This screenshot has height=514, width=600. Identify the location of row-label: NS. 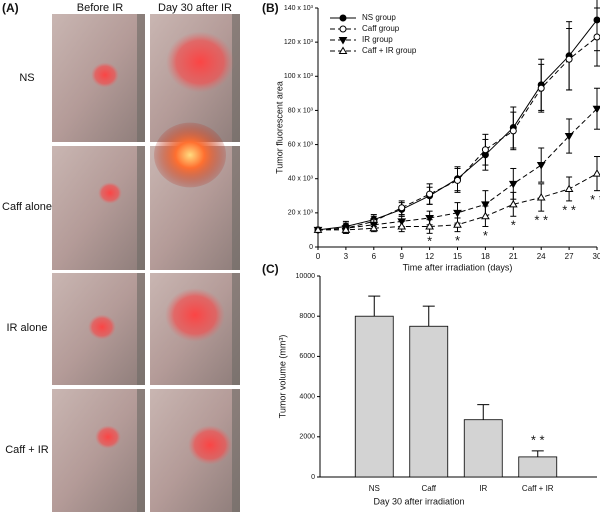
(26, 78).